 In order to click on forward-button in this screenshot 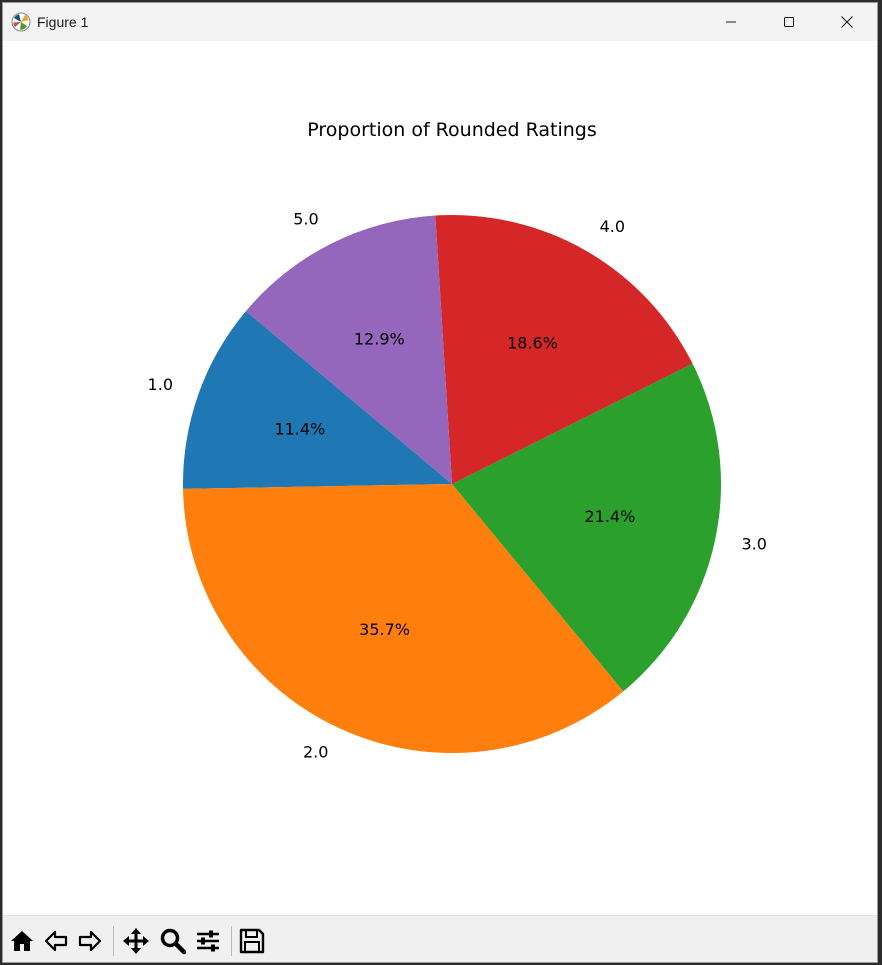, I will do `click(90, 941)`.